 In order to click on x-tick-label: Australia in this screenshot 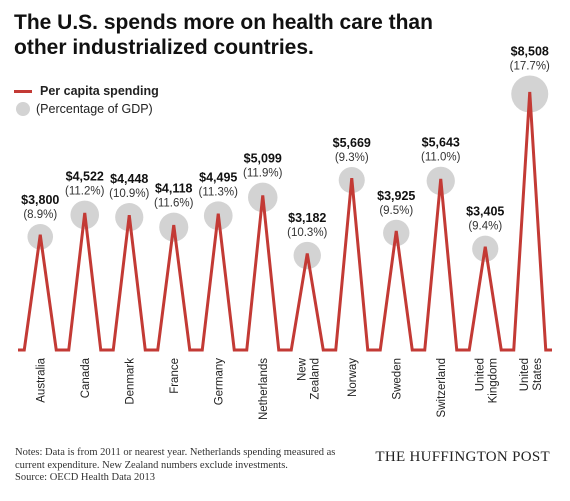, I will do `click(41, 379)`.